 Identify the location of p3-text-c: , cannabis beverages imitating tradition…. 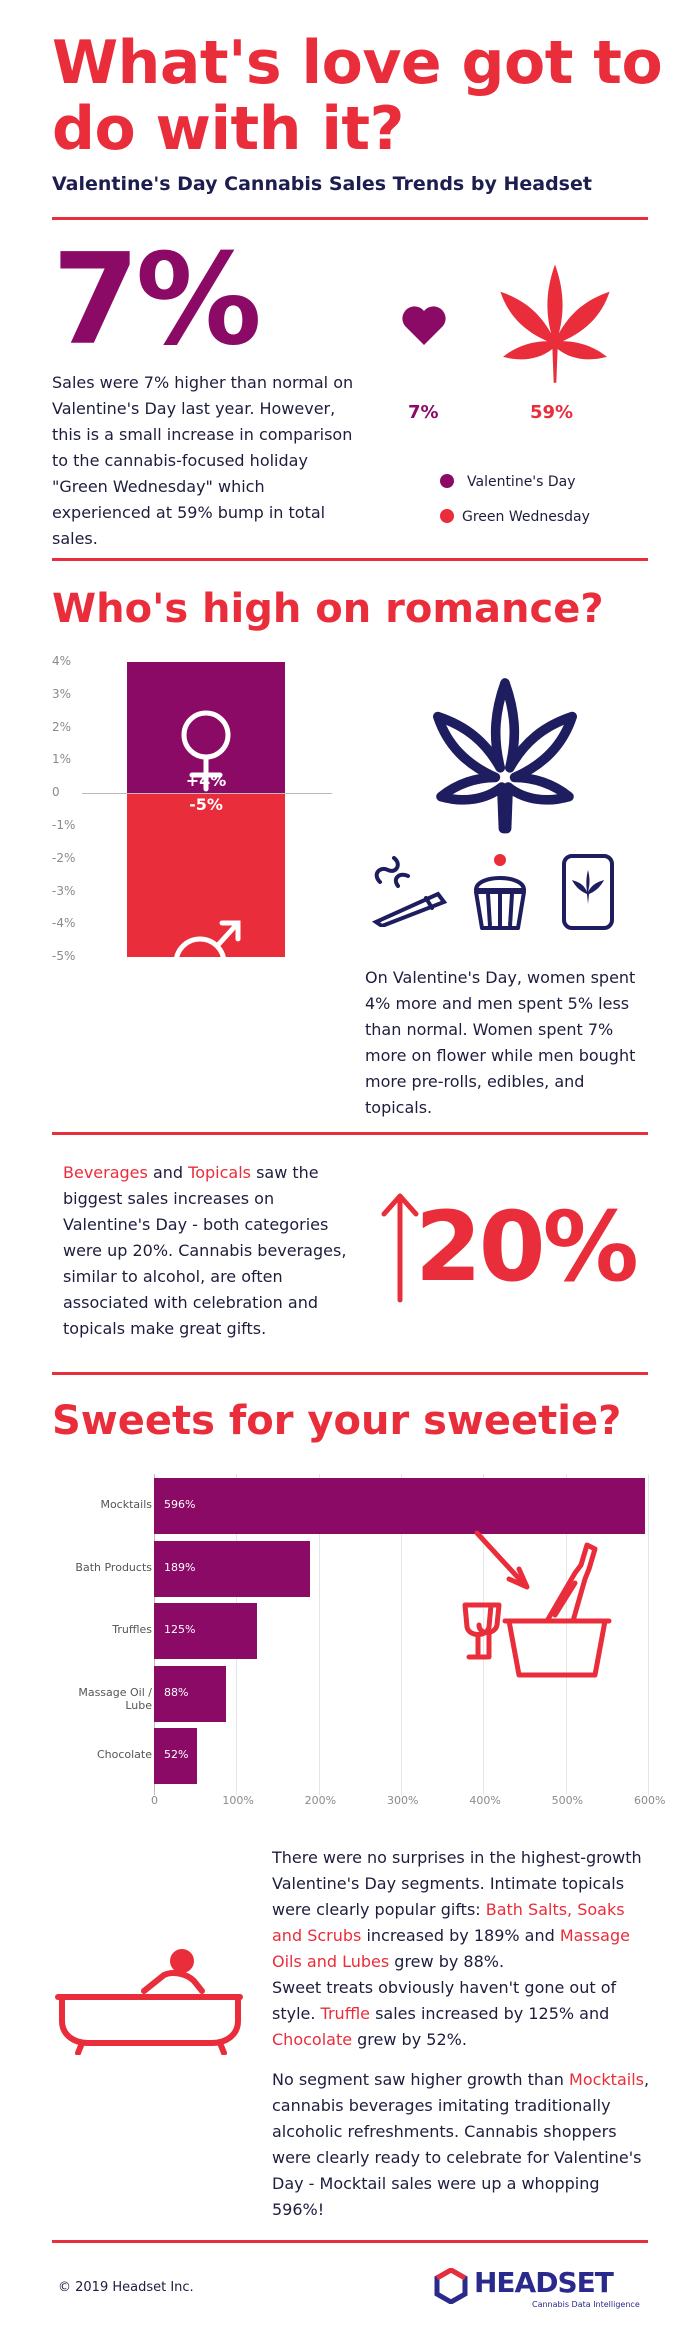
(461, 2144).